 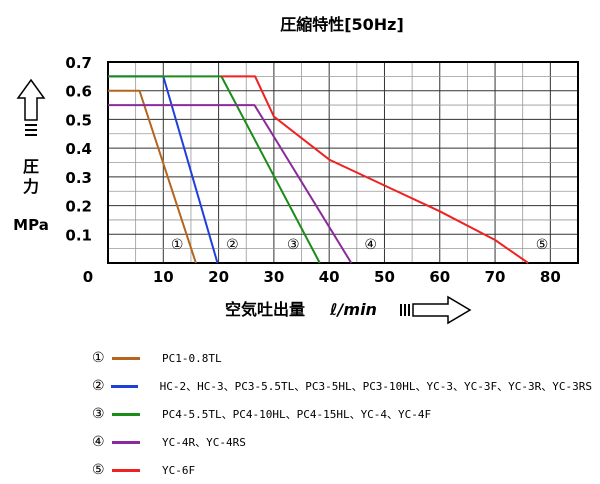 What do you see at coordinates (232, 245) in the screenshot?
I see `curve-marker-label: ②` at bounding box center [232, 245].